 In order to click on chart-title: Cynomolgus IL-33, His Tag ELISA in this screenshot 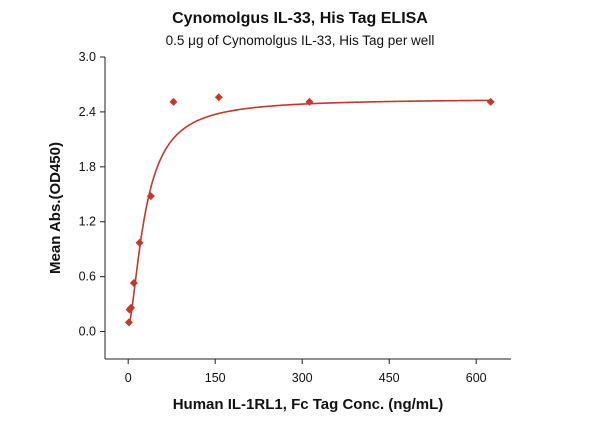, I will do `click(300, 18)`.